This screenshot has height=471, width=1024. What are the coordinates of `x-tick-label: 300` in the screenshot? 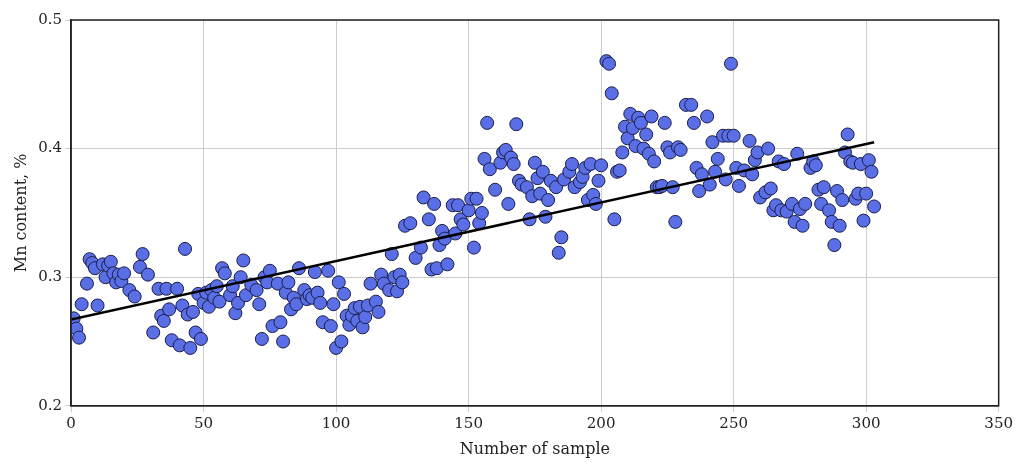 It's located at (866, 422).